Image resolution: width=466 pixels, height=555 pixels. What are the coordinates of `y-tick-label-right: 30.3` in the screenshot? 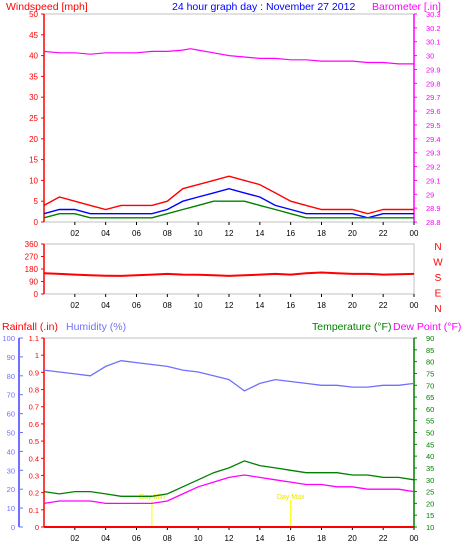 It's located at (433, 14).